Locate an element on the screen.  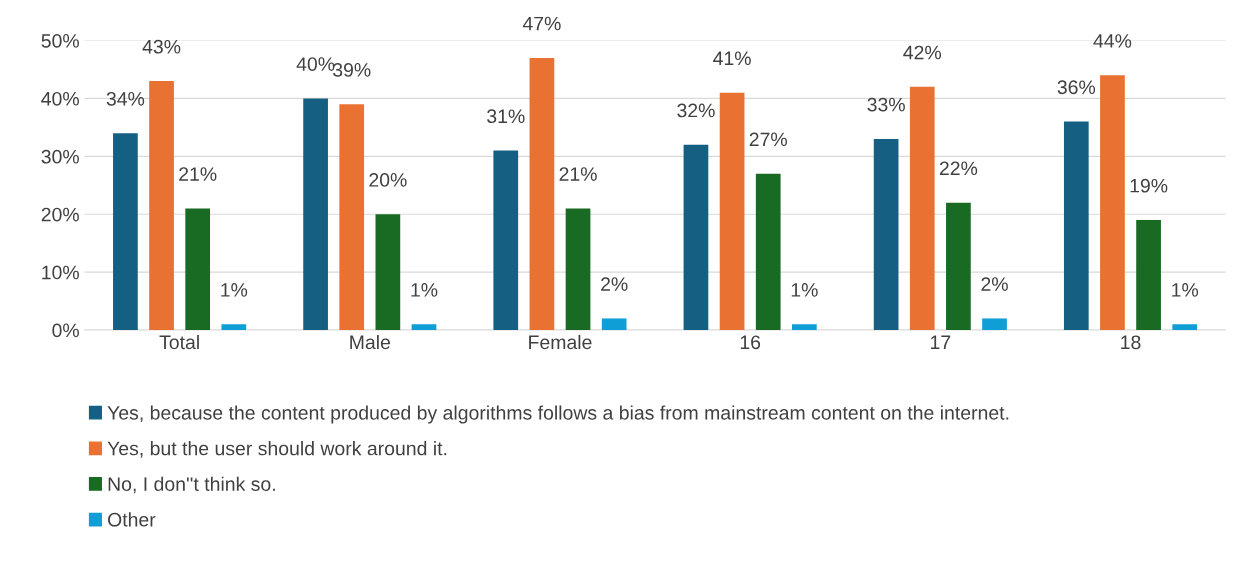
y-tick-label: 20% is located at coordinates (60, 214).